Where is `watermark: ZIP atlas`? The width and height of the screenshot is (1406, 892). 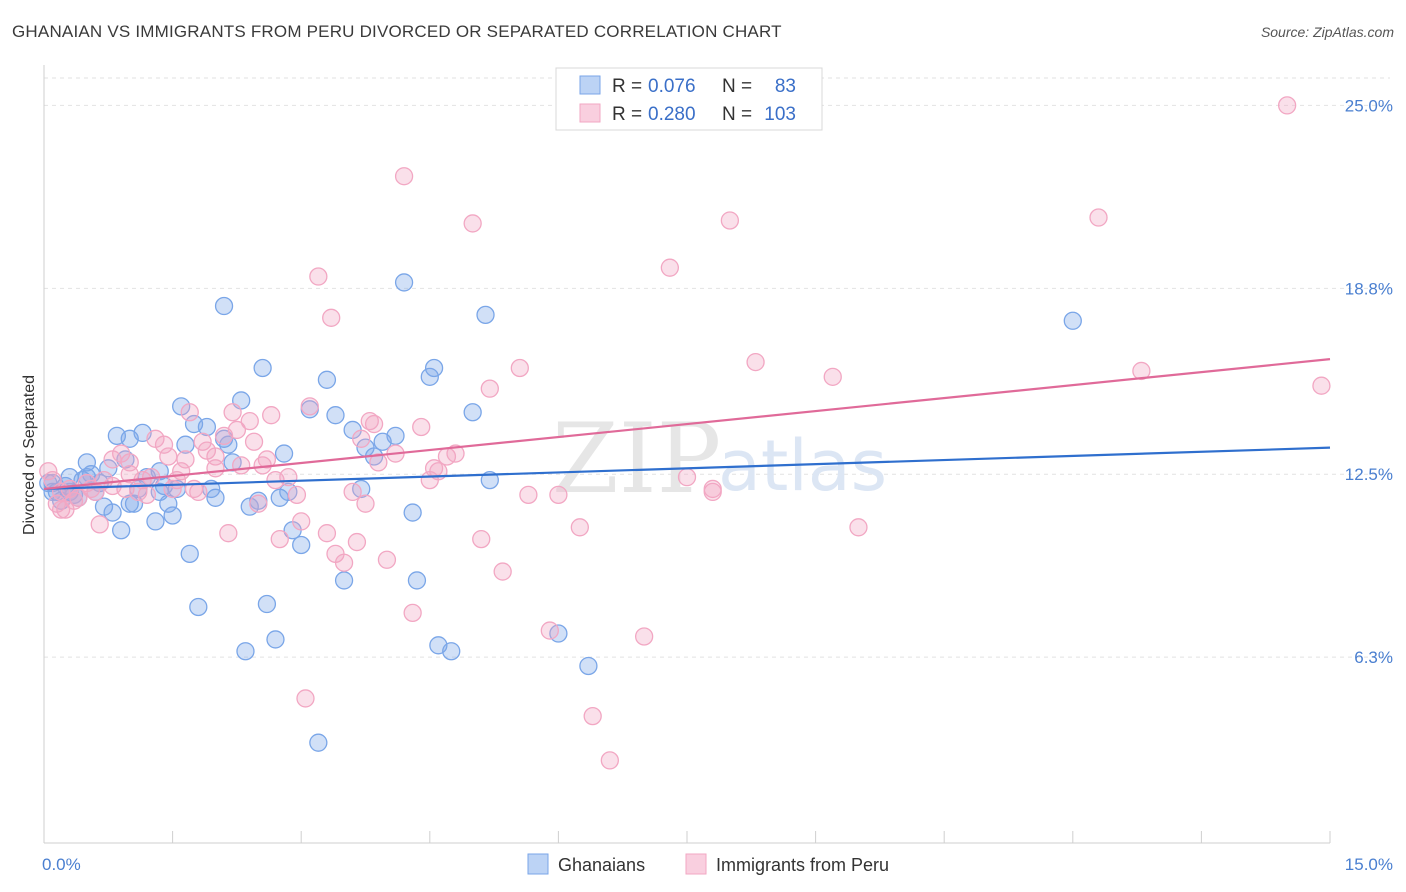 watermark: ZIP atlas is located at coordinates (719, 459).